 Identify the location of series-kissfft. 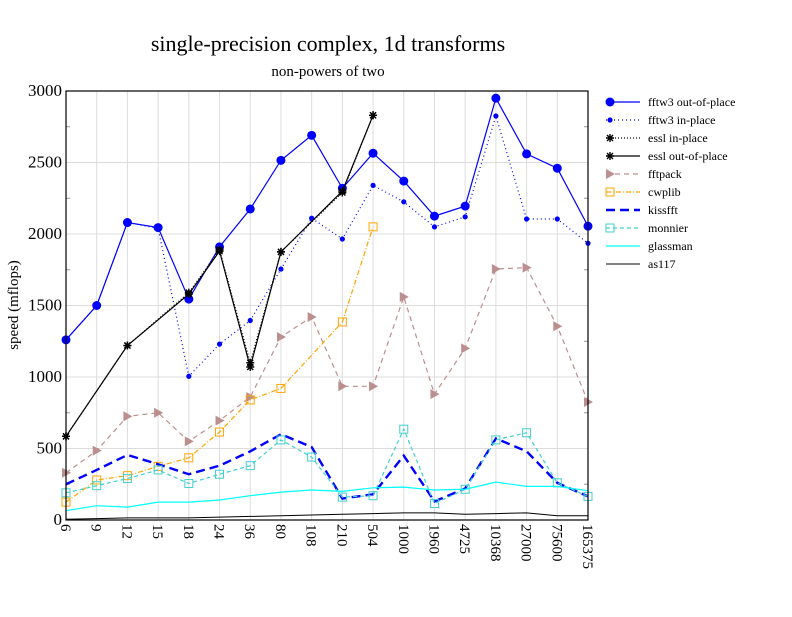
(327, 467).